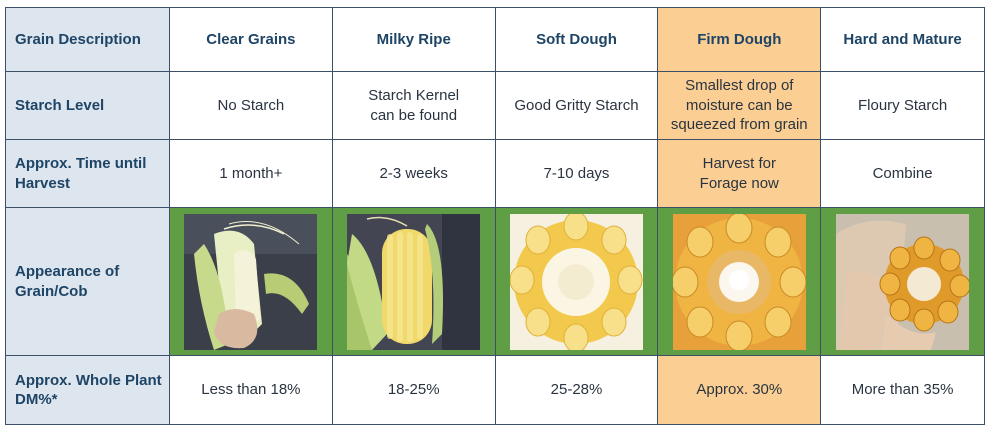 The image size is (991, 434). Describe the element at coordinates (88, 174) in the screenshot. I see `row-header-time-until-harvest: Approx. Time until Harvest` at that location.